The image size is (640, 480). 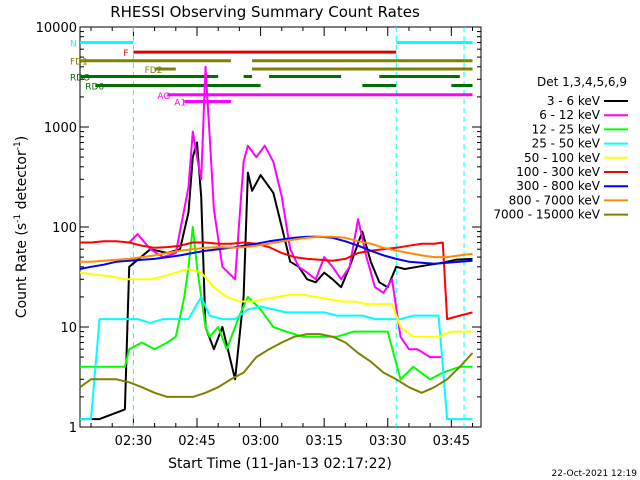 What do you see at coordinates (570, 115) in the screenshot?
I see `legend-item-label: 6 - 12 keV` at bounding box center [570, 115].